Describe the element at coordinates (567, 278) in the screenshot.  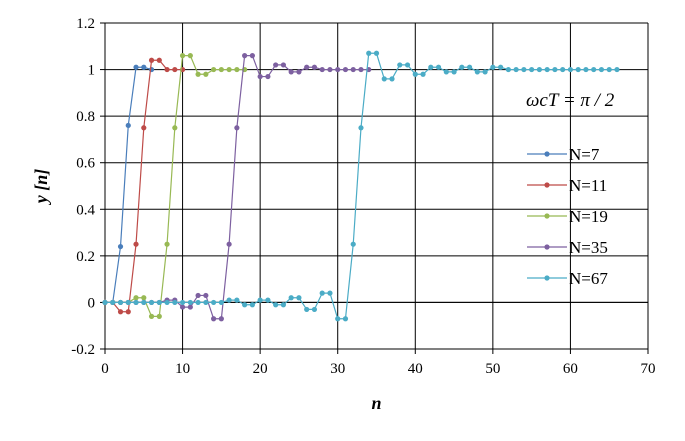
I see `legend-item: N=67` at that location.